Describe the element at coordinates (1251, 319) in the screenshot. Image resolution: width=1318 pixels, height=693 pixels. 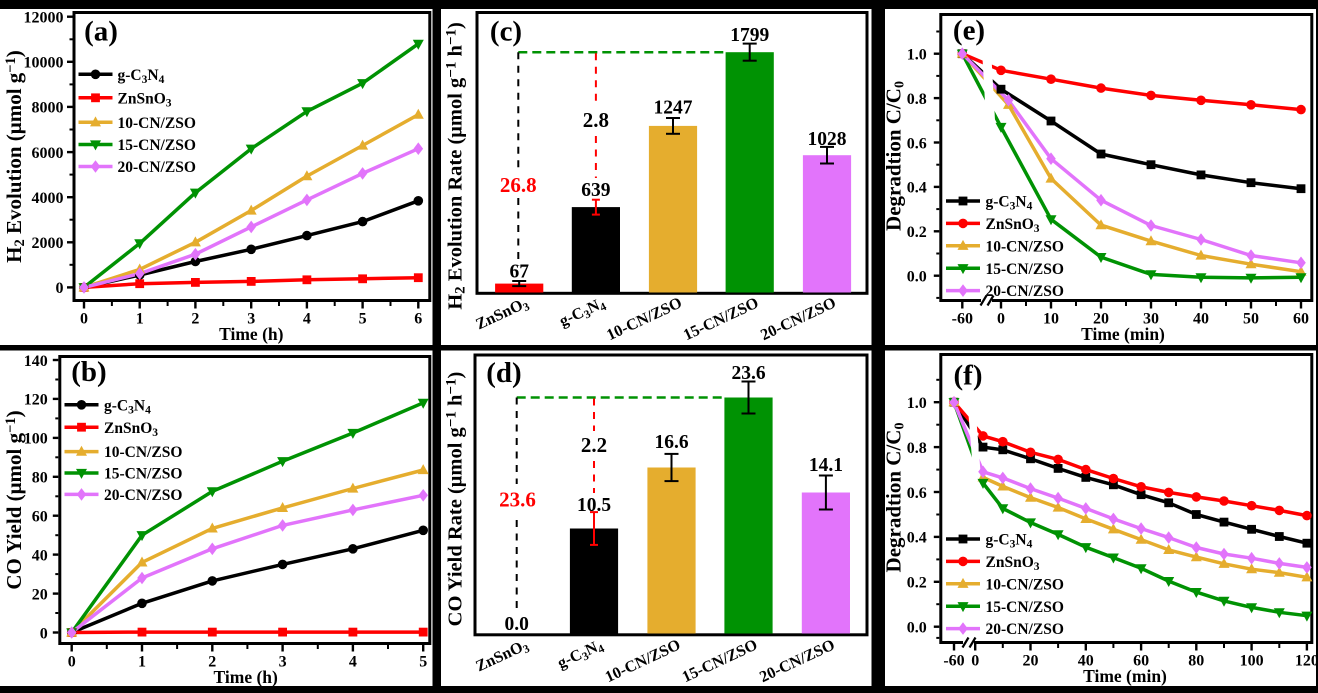
I see `svg-text: 50` at that location.